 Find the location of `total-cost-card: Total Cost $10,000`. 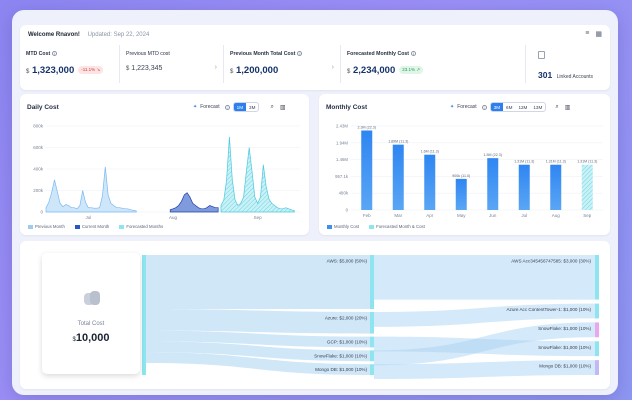

total-cost-card: Total Cost $10,000 is located at coordinates (91, 313).